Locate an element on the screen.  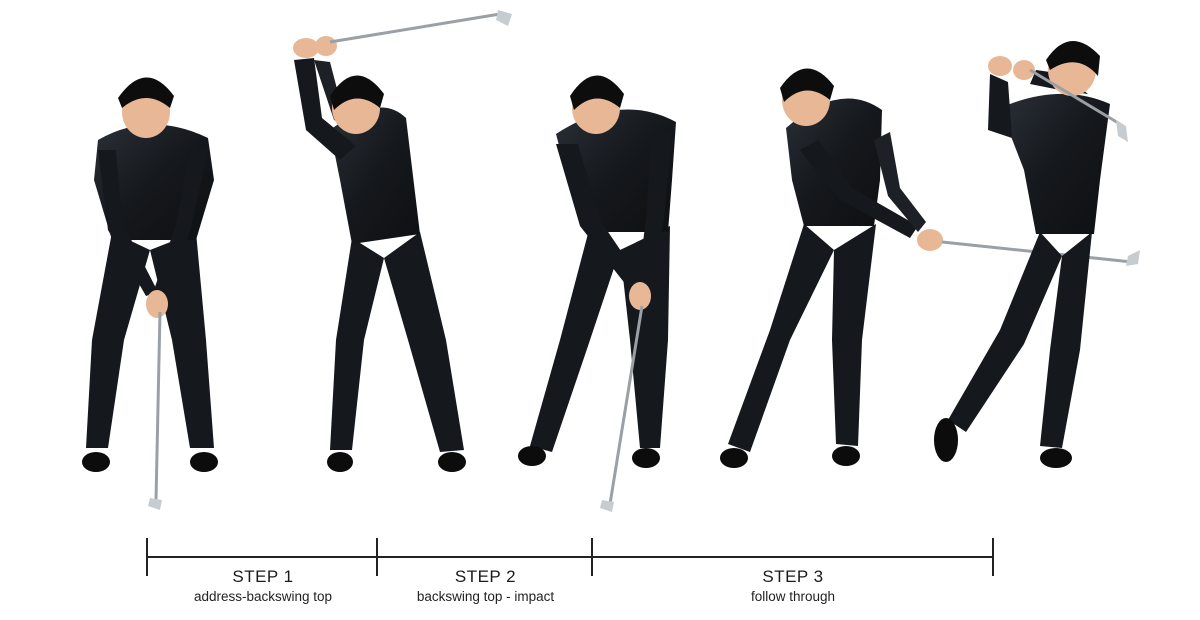
golfer-downswing-figure is located at coordinates (597, 293).